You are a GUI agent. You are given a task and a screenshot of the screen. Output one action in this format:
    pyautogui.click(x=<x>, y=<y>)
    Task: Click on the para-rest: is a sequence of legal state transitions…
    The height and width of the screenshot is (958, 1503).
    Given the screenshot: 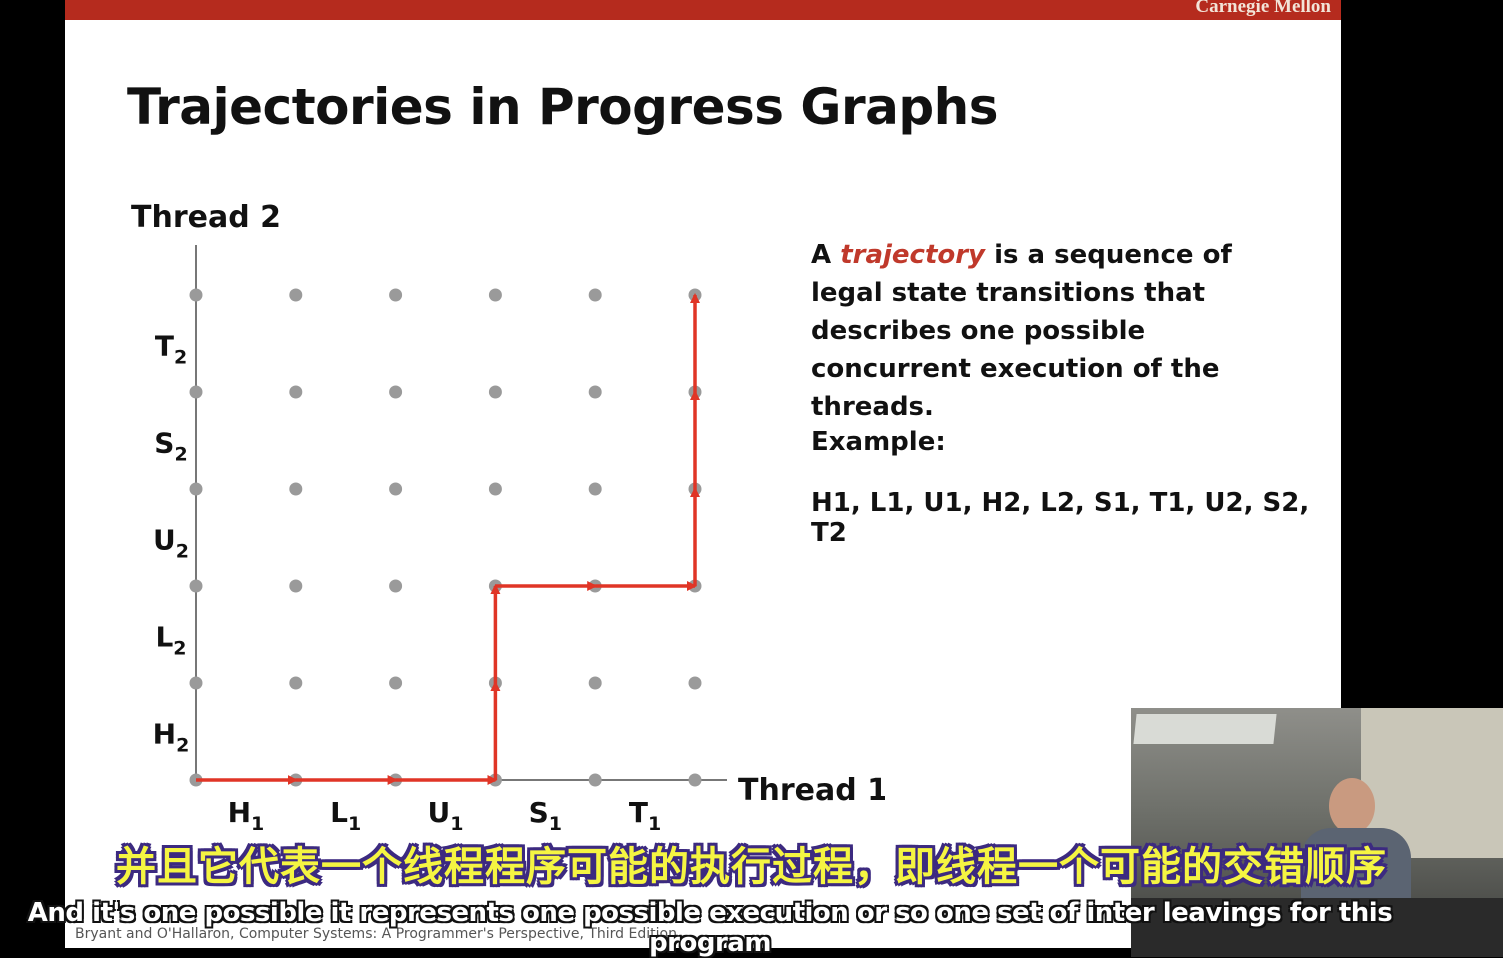 What is the action you would take?
    pyautogui.click(x=1021, y=331)
    